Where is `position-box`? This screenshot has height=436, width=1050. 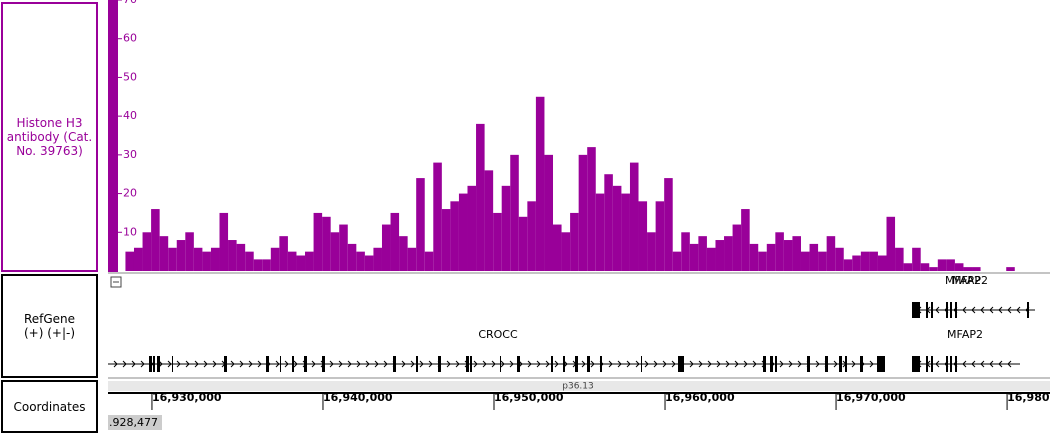 position-box is located at coordinates (135, 422).